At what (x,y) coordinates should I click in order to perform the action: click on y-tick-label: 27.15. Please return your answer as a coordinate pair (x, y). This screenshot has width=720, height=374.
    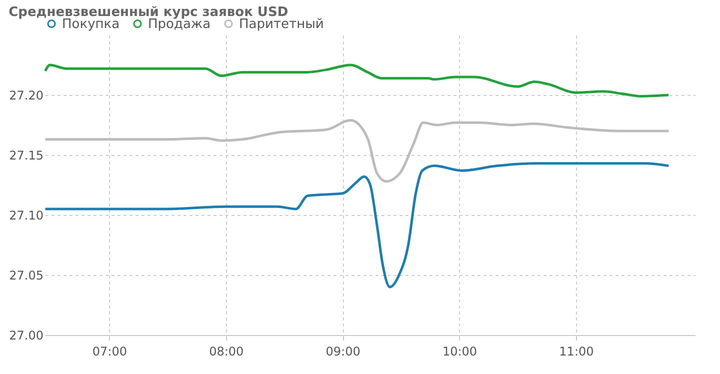
    Looking at the image, I should click on (26, 155).